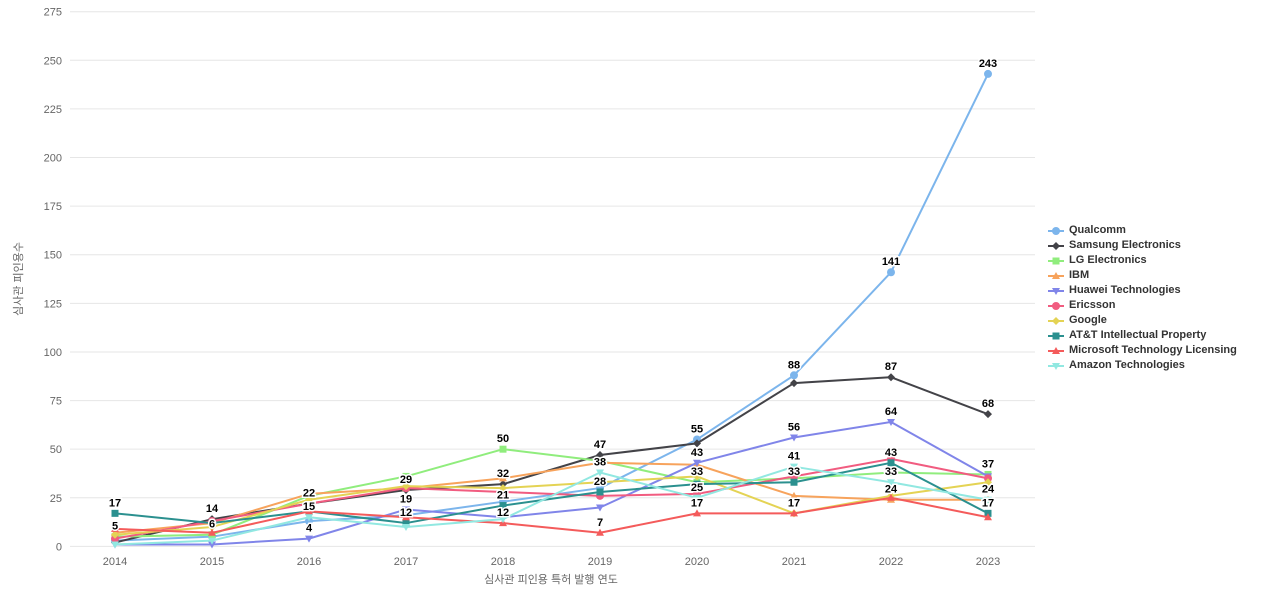 This screenshot has height=605, width=1280. What do you see at coordinates (18, 279) in the screenshot?
I see `y-axis-title: 심사관 피인용수` at bounding box center [18, 279].